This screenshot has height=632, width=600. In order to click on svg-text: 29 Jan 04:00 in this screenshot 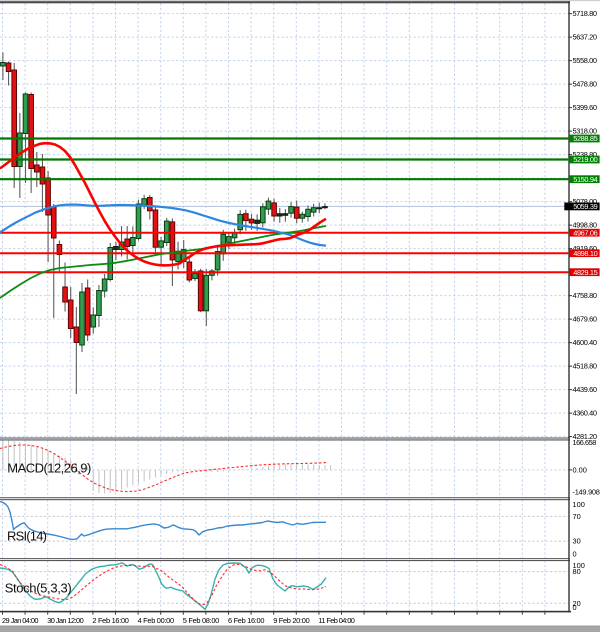, I will do `click(20, 620)`.